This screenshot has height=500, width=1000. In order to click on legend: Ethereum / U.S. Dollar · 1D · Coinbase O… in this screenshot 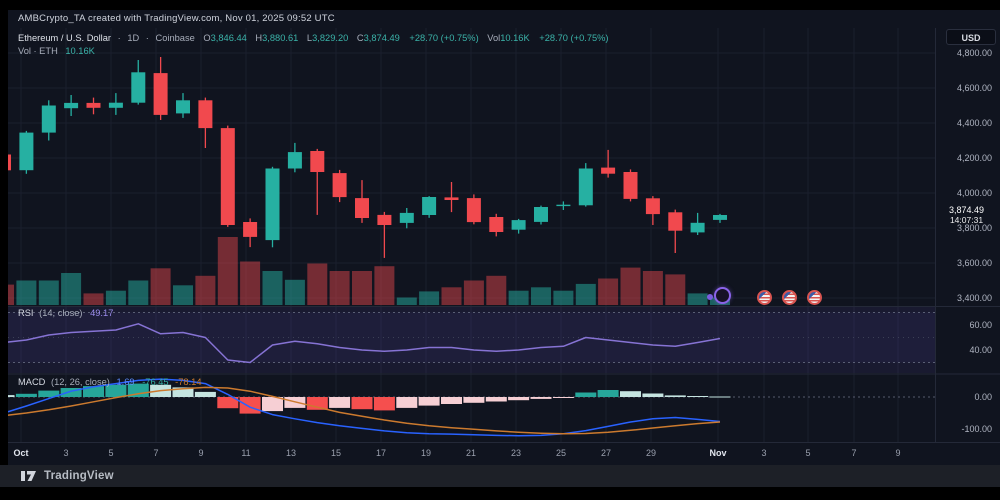, I will do `click(313, 45)`.